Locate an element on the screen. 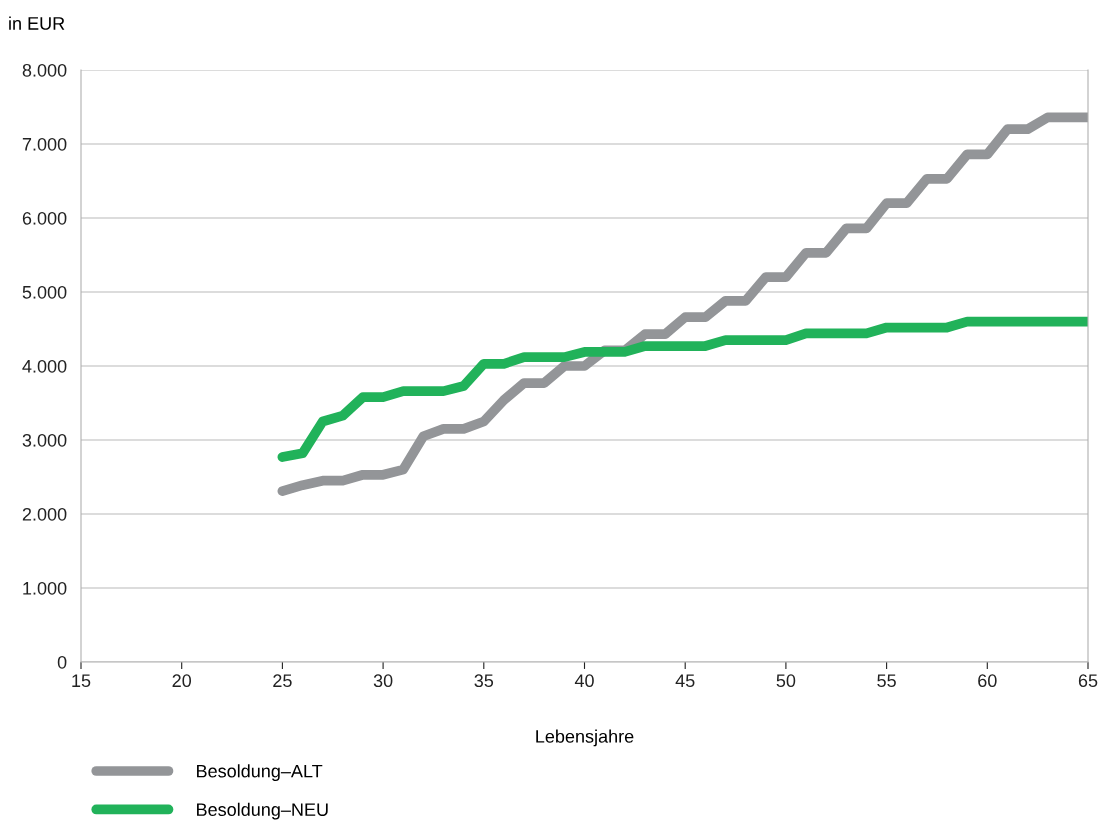 This screenshot has width=1102, height=840. x-tick-label: 40 is located at coordinates (584, 681).